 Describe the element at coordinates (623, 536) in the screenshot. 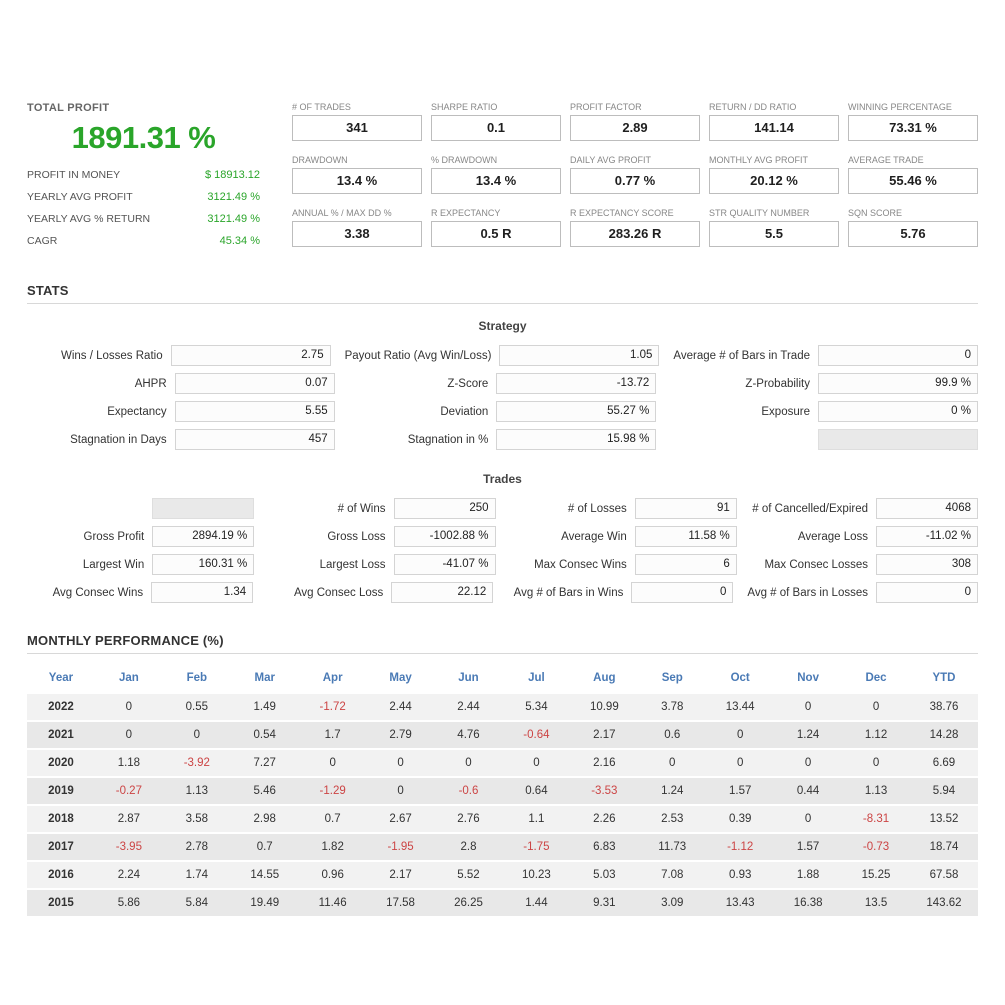

I see `trades-average-win: Average Win 11.58 %` at that location.